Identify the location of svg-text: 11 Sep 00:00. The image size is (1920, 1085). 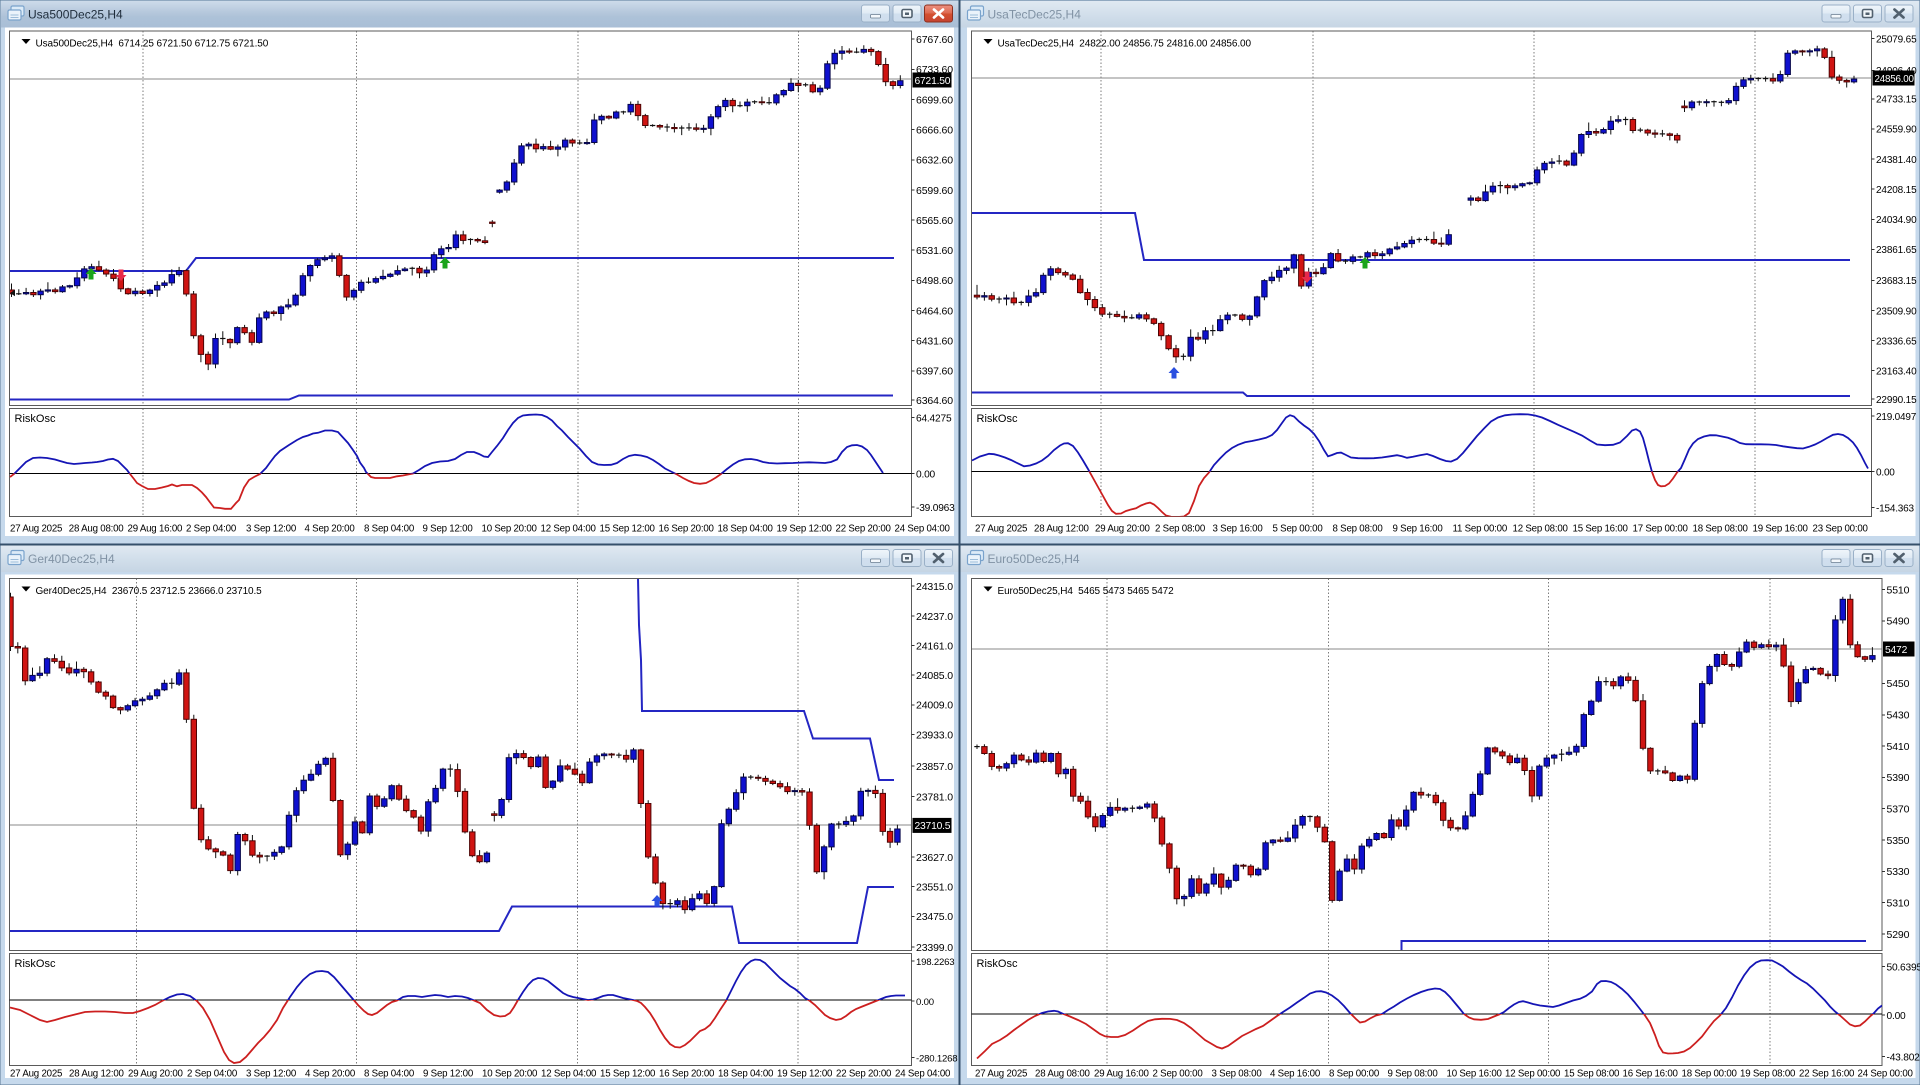
(1480, 528).